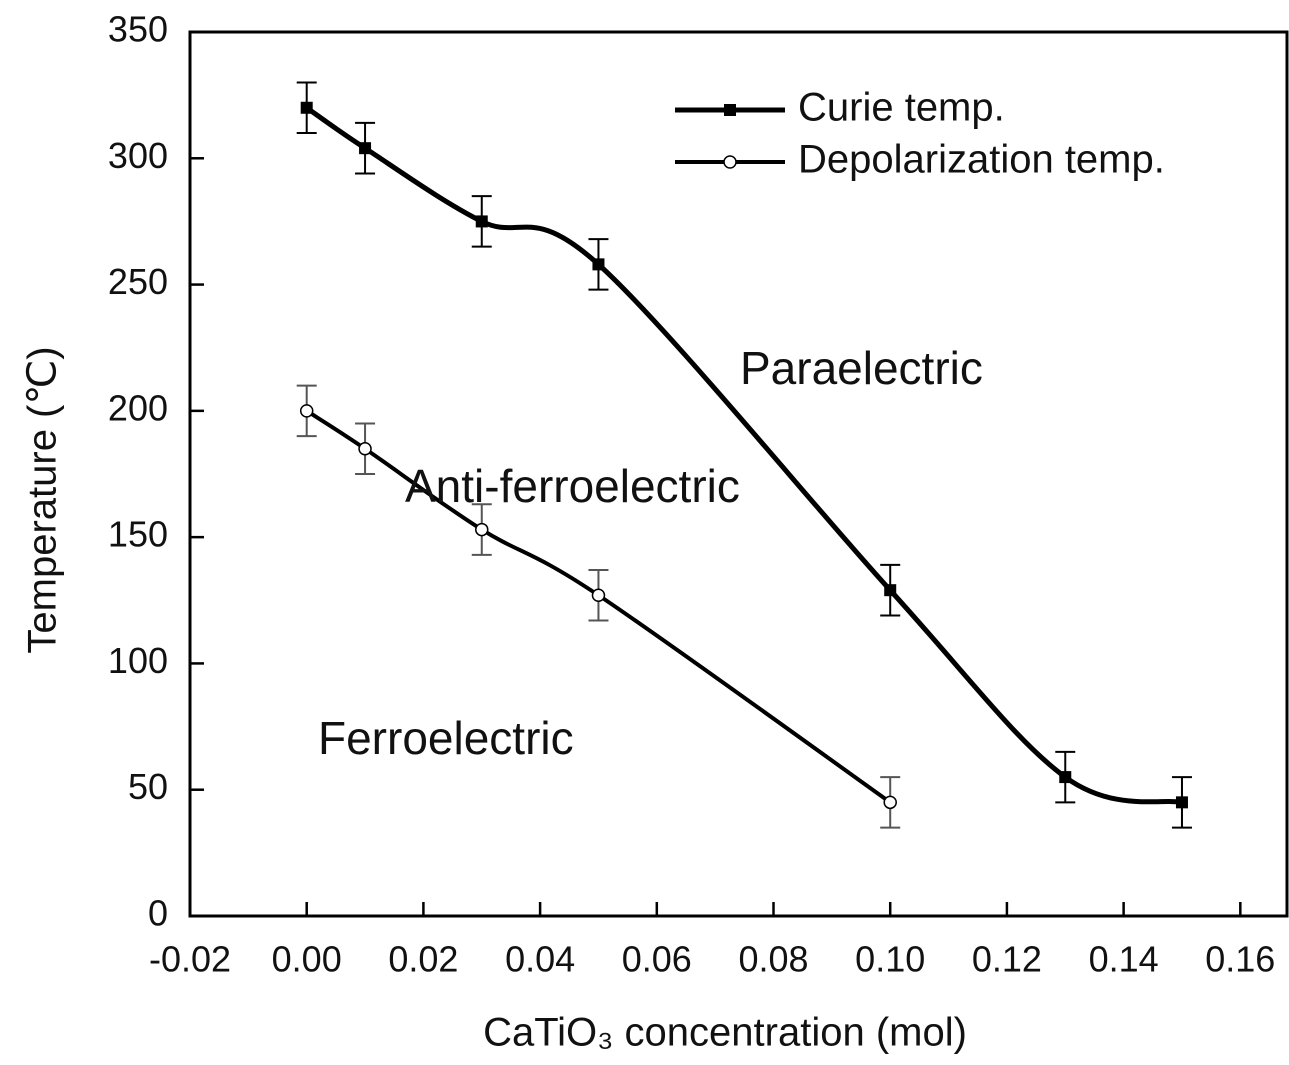 The image size is (1289, 1065). Describe the element at coordinates (725, 1033) in the screenshot. I see `x-axis-label: CaTiO₃ concentration (mol)` at that location.